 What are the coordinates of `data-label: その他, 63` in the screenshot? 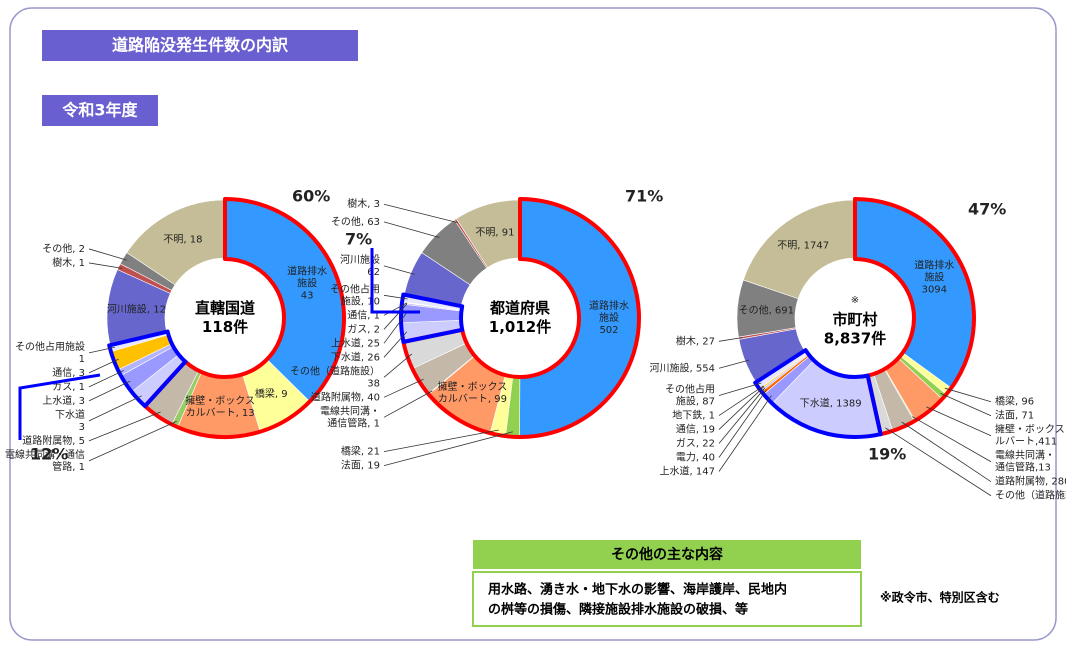 It's located at (355, 221).